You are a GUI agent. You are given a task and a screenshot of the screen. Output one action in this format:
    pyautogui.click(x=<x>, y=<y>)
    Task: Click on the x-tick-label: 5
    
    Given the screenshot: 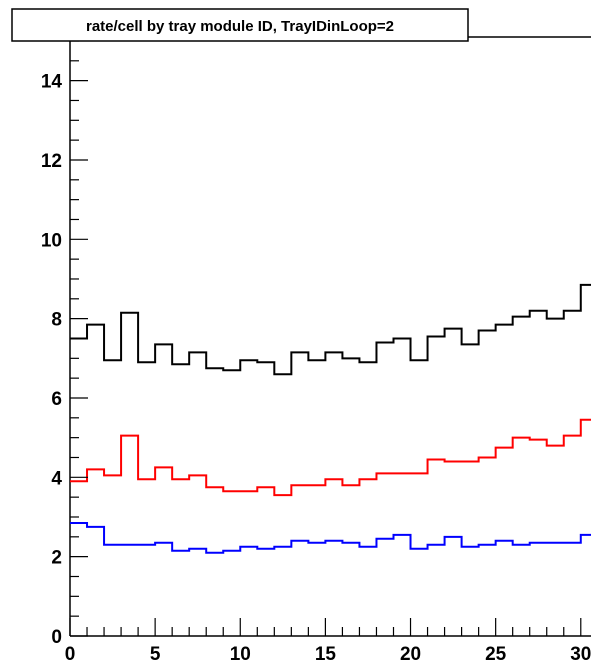 What is the action you would take?
    pyautogui.click(x=155, y=654)
    